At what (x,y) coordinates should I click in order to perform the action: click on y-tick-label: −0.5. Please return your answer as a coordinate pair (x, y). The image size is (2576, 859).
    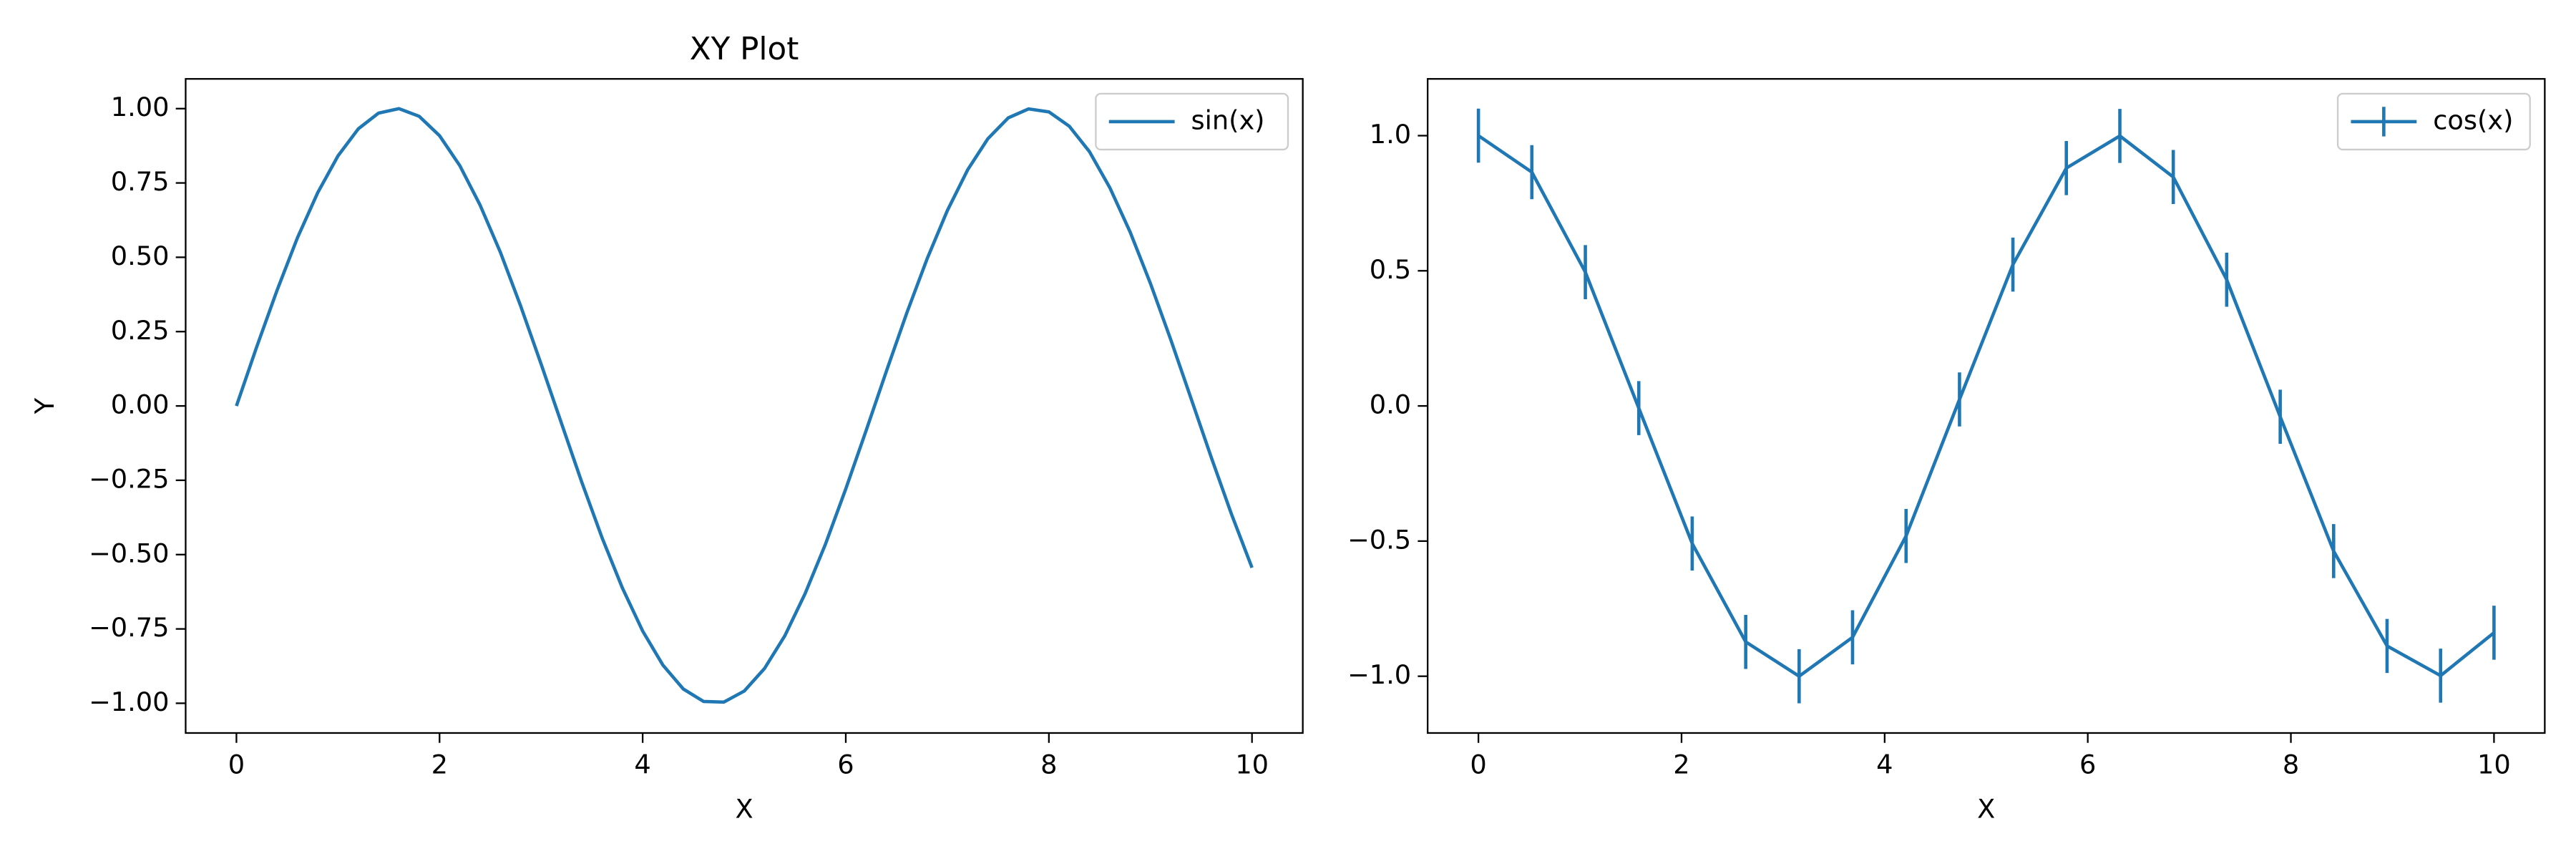
    Looking at the image, I should click on (1379, 539).